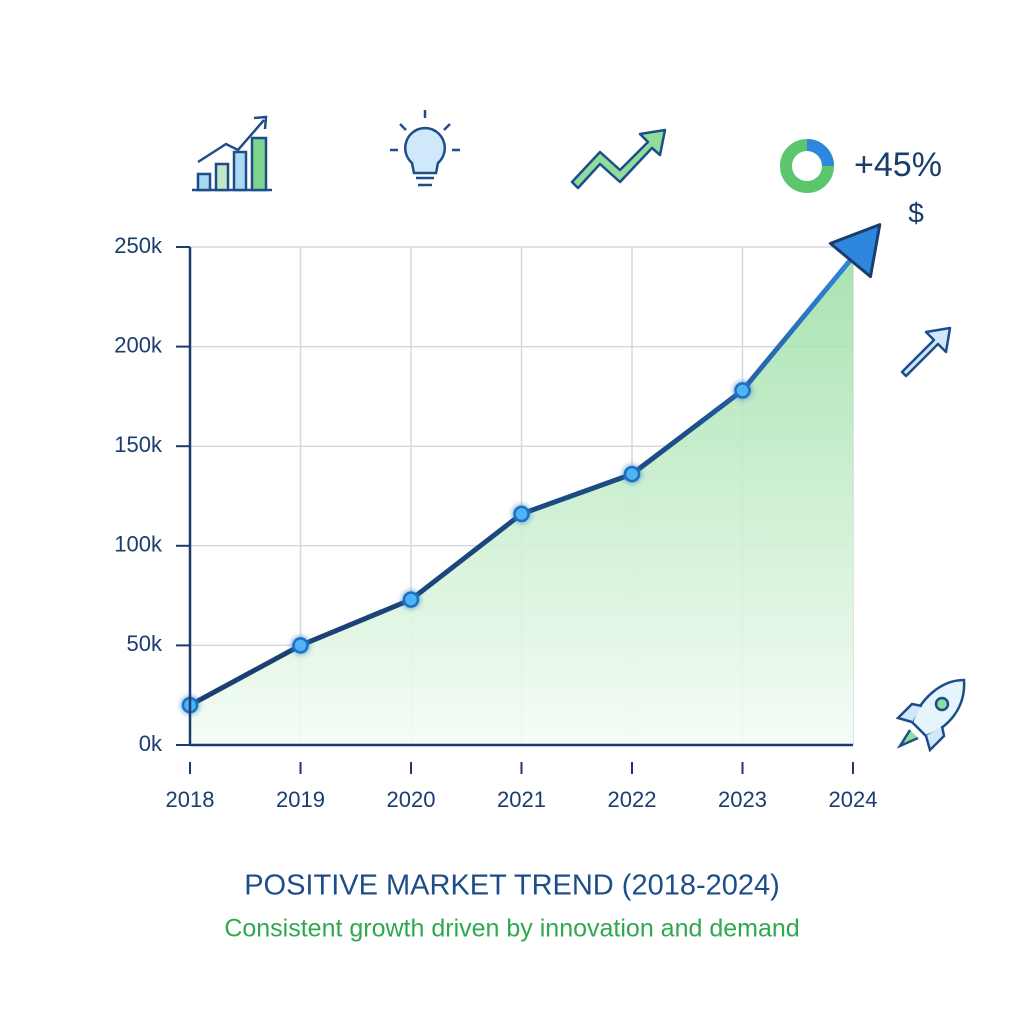 This screenshot has width=1024, height=1024. Describe the element at coordinates (618, 159) in the screenshot. I see `trend-arrow-icon` at that location.